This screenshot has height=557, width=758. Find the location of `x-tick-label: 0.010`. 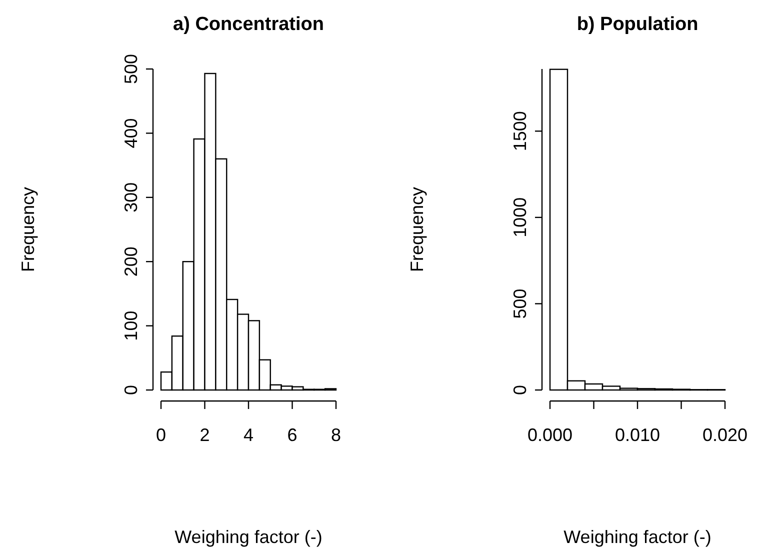

x-tick-label: 0.010 is located at coordinates (637, 435).